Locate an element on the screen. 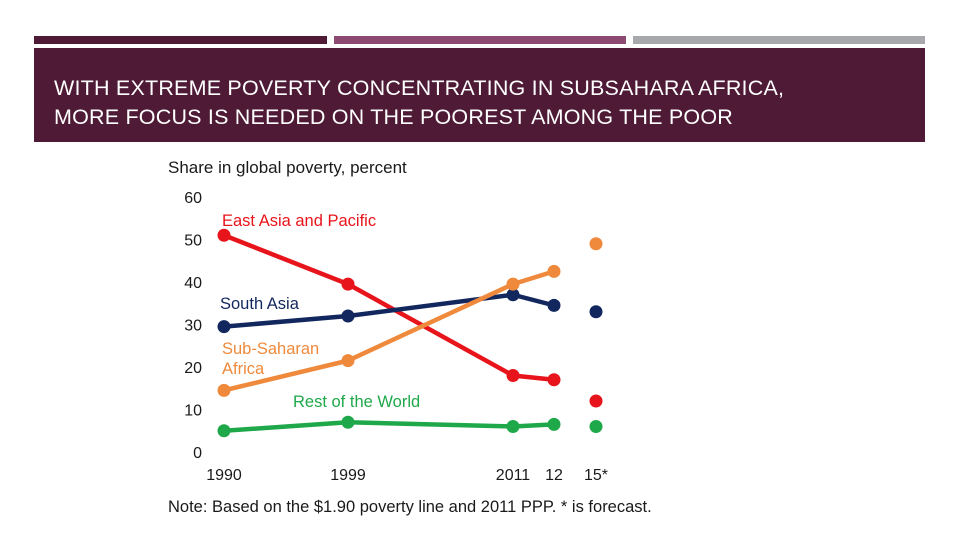 This screenshot has width=960, height=540. y-tick-label: 0 is located at coordinates (197, 453).